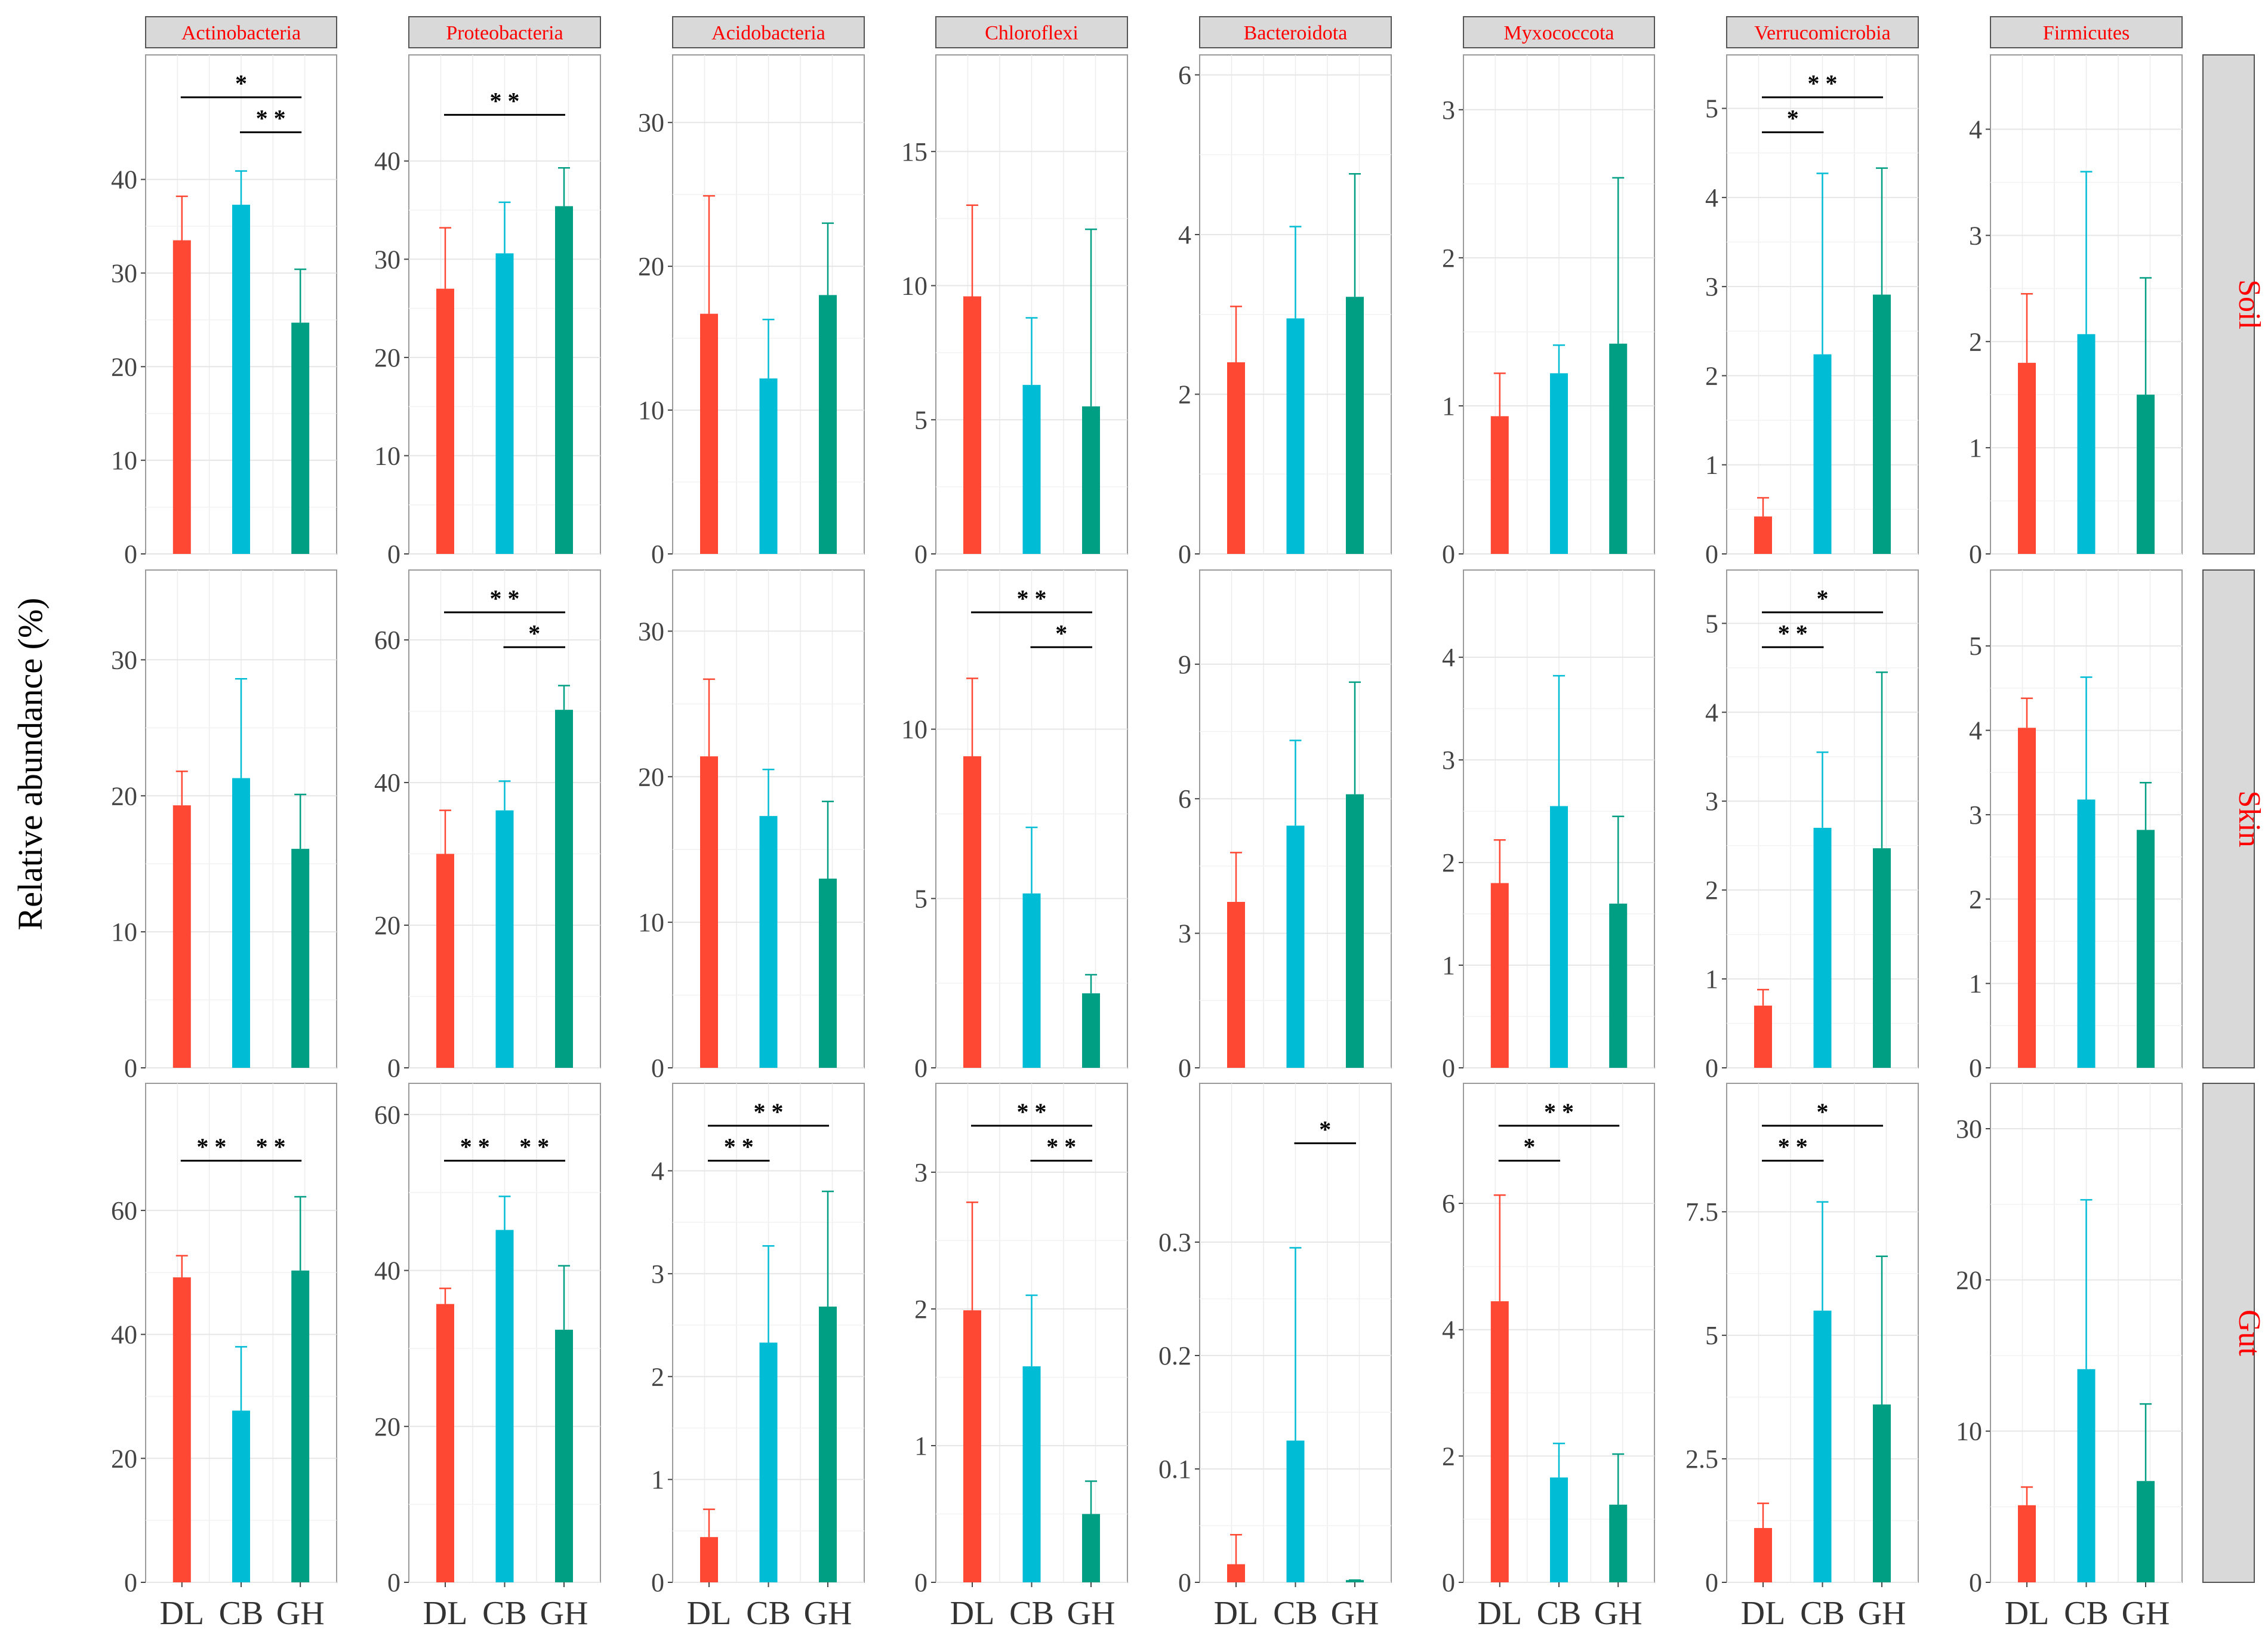 The image size is (2268, 1648). Describe the element at coordinates (914, 152) in the screenshot. I see `y-tick-label: 15` at that location.